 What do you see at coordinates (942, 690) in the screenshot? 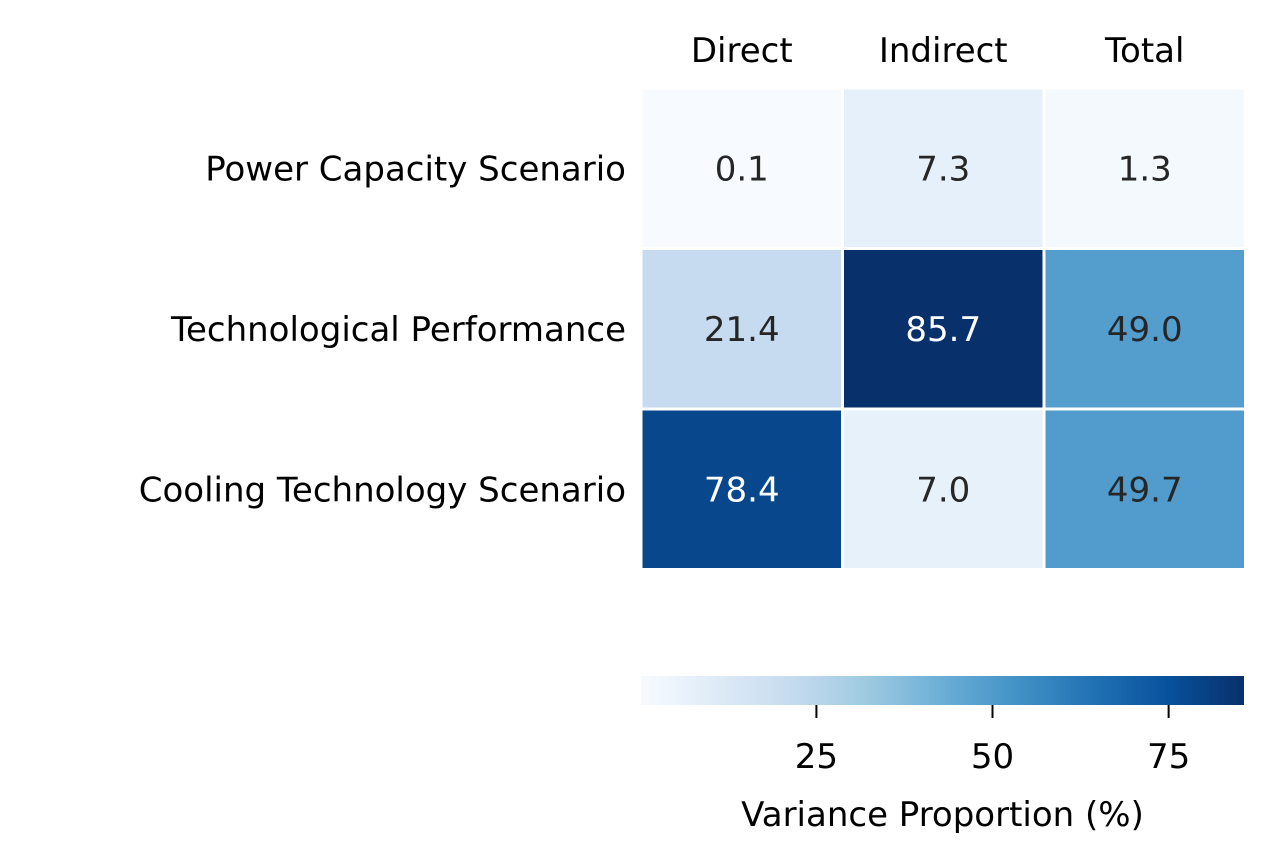
I see `colorbar-gradient` at bounding box center [942, 690].